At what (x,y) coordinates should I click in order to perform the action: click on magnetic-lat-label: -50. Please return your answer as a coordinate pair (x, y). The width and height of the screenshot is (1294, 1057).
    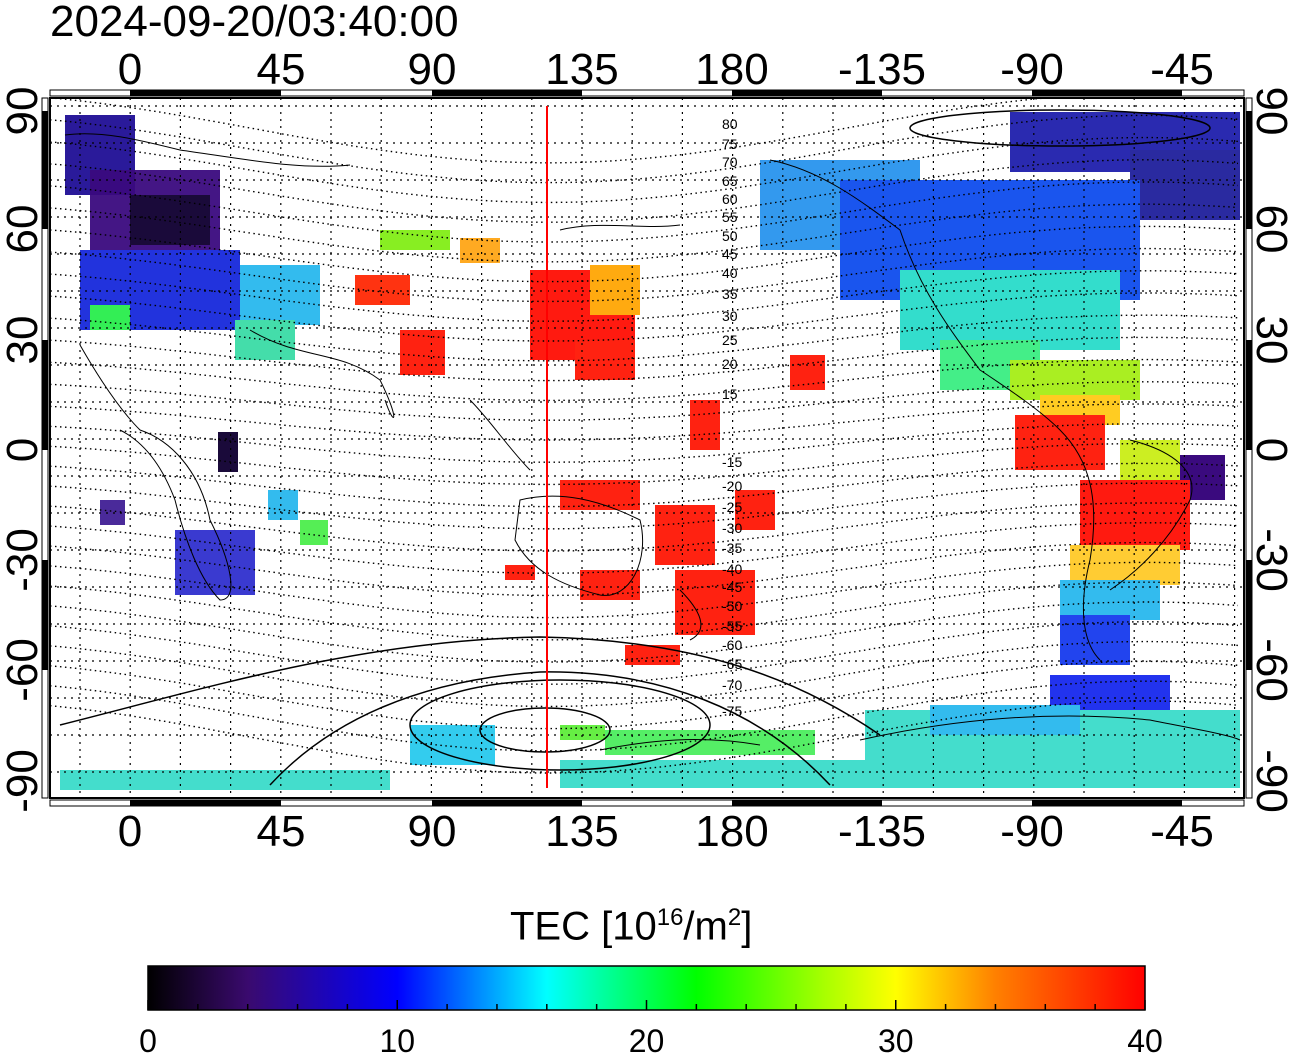
    Looking at the image, I should click on (732, 606).